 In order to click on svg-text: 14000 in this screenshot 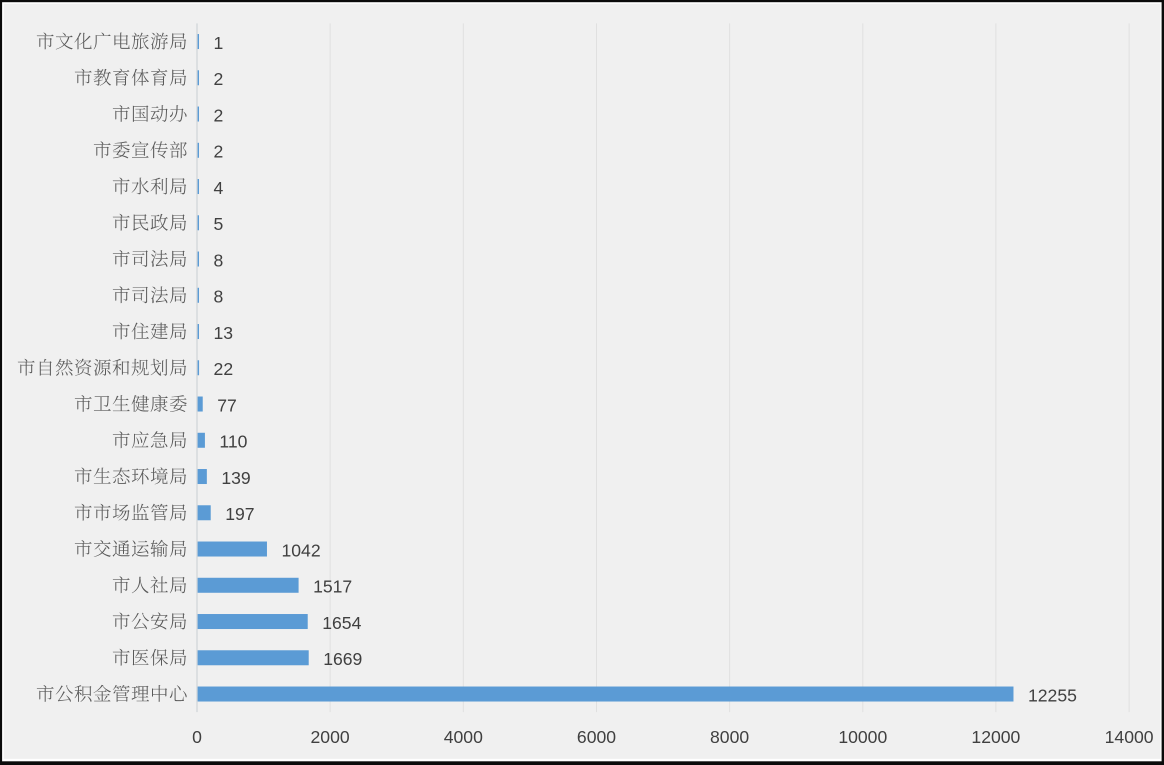, I will do `click(1129, 737)`.